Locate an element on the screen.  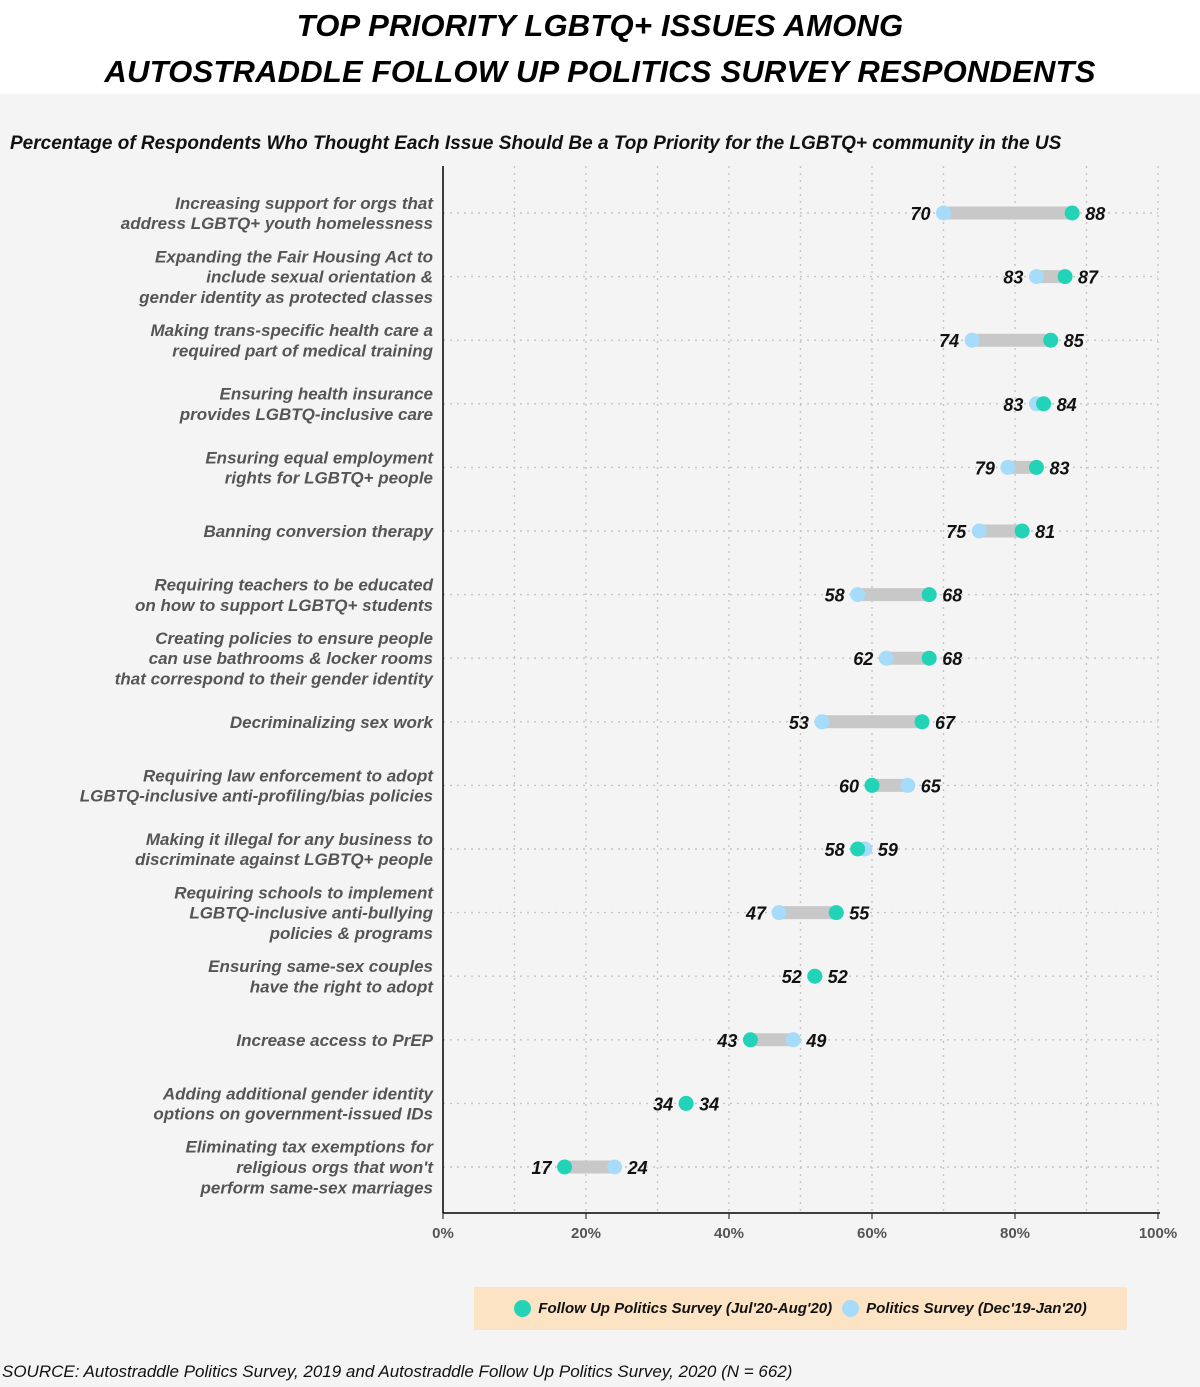
x-tick-label: 100% is located at coordinates (1158, 1233).